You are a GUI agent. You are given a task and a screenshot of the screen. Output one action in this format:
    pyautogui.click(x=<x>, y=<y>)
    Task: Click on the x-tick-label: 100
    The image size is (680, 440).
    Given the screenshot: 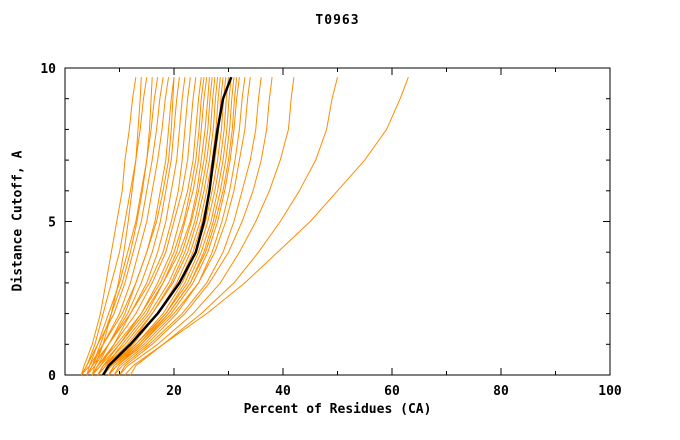 What is the action you would take?
    pyautogui.click(x=610, y=391)
    